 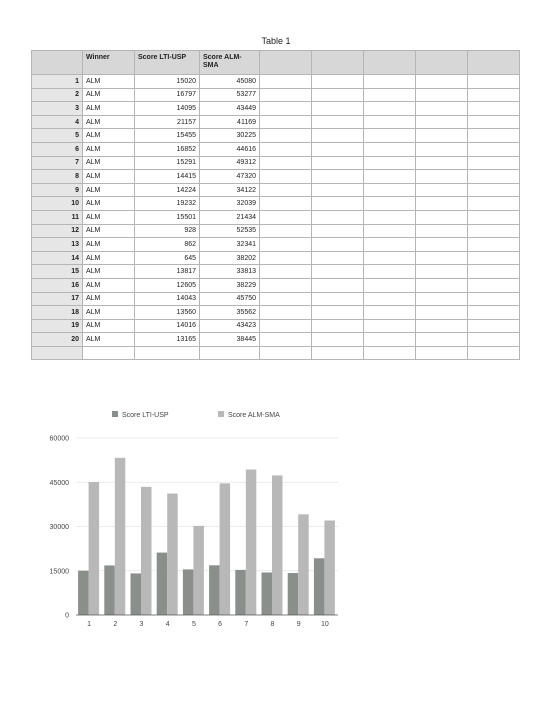 I want to click on row-number: 15, so click(x=57, y=271).